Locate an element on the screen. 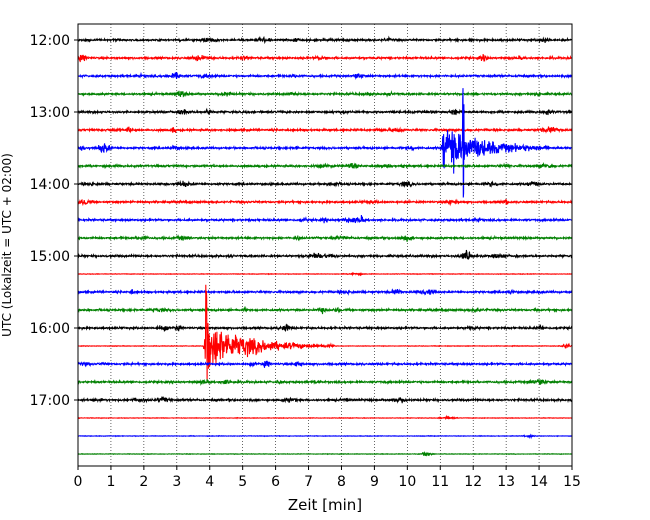 This screenshot has height=520, width=650. y-tick-label-13:00: 13:00 is located at coordinates (50, 113).